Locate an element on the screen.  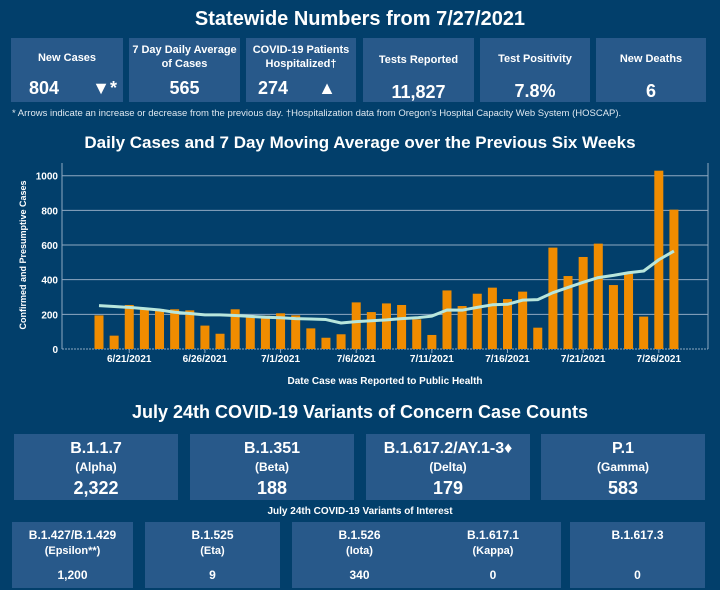
variant-card-alpha: B.1.1.7 (Alpha) 2,322 is located at coordinates (96, 467).